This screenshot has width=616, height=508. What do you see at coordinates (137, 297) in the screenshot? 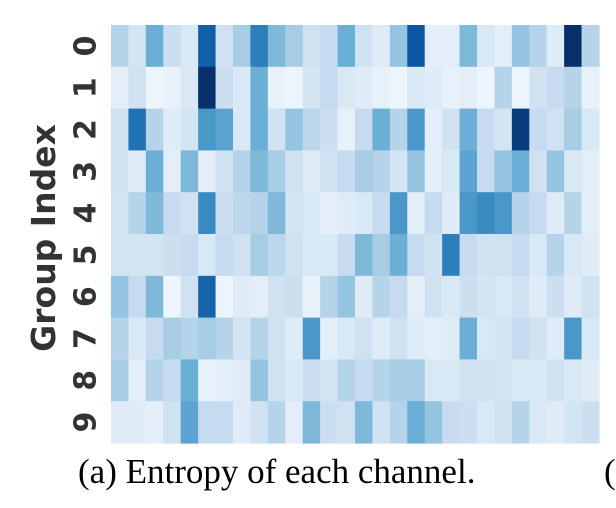
I see `heatmap-cell-r6-c1` at bounding box center [137, 297].